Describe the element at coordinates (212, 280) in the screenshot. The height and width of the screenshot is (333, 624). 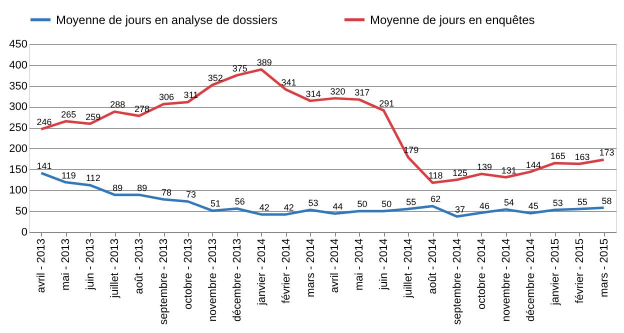
I see `x-tick-label: novembre - 2013` at that location.